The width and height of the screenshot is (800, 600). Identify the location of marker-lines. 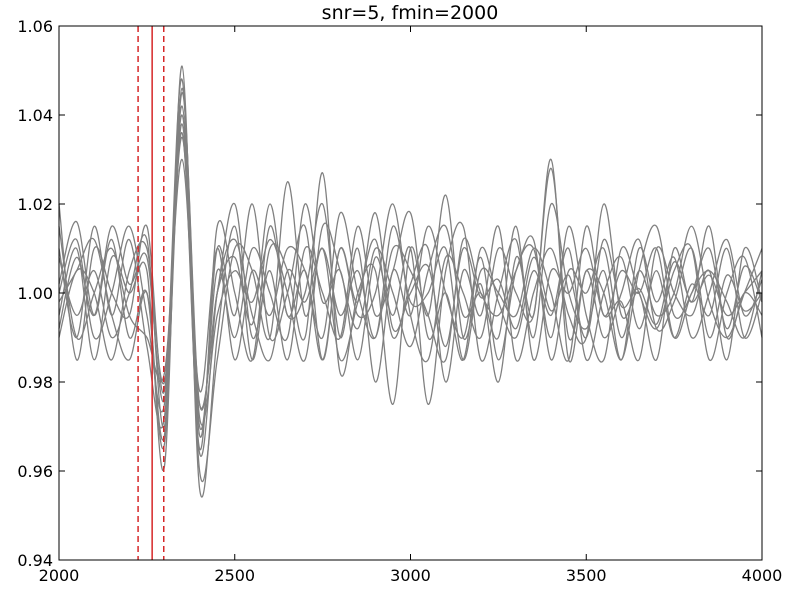
(151, 293).